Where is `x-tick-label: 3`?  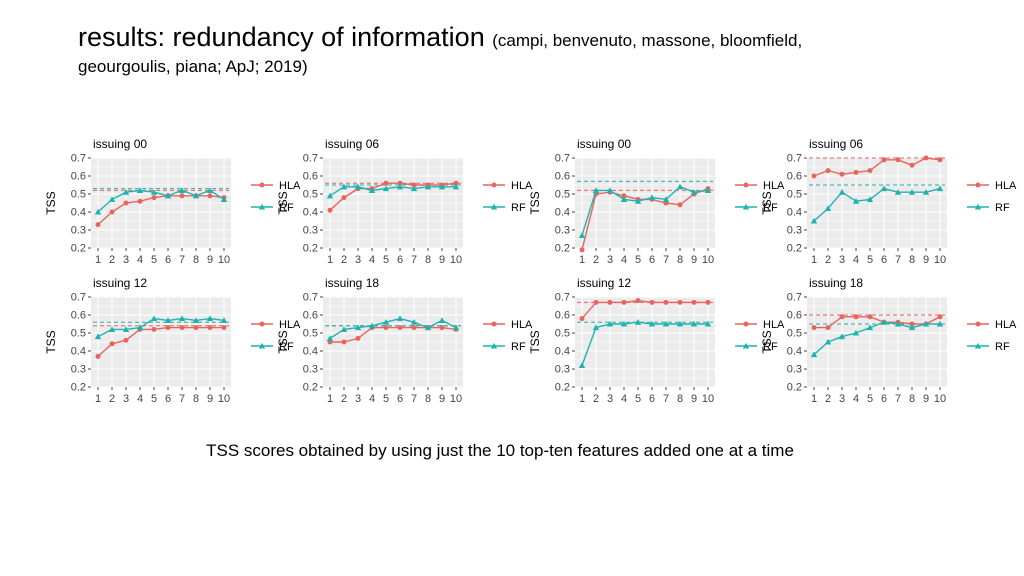
x-tick-label: 3 is located at coordinates (126, 260).